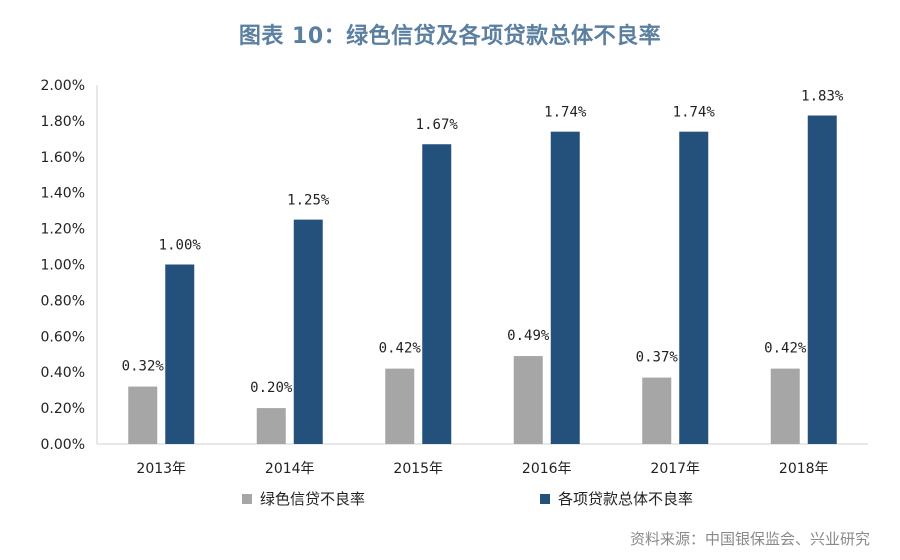 This screenshot has height=560, width=900. What do you see at coordinates (63, 301) in the screenshot?
I see `y-tick-label: 0.80%` at bounding box center [63, 301].